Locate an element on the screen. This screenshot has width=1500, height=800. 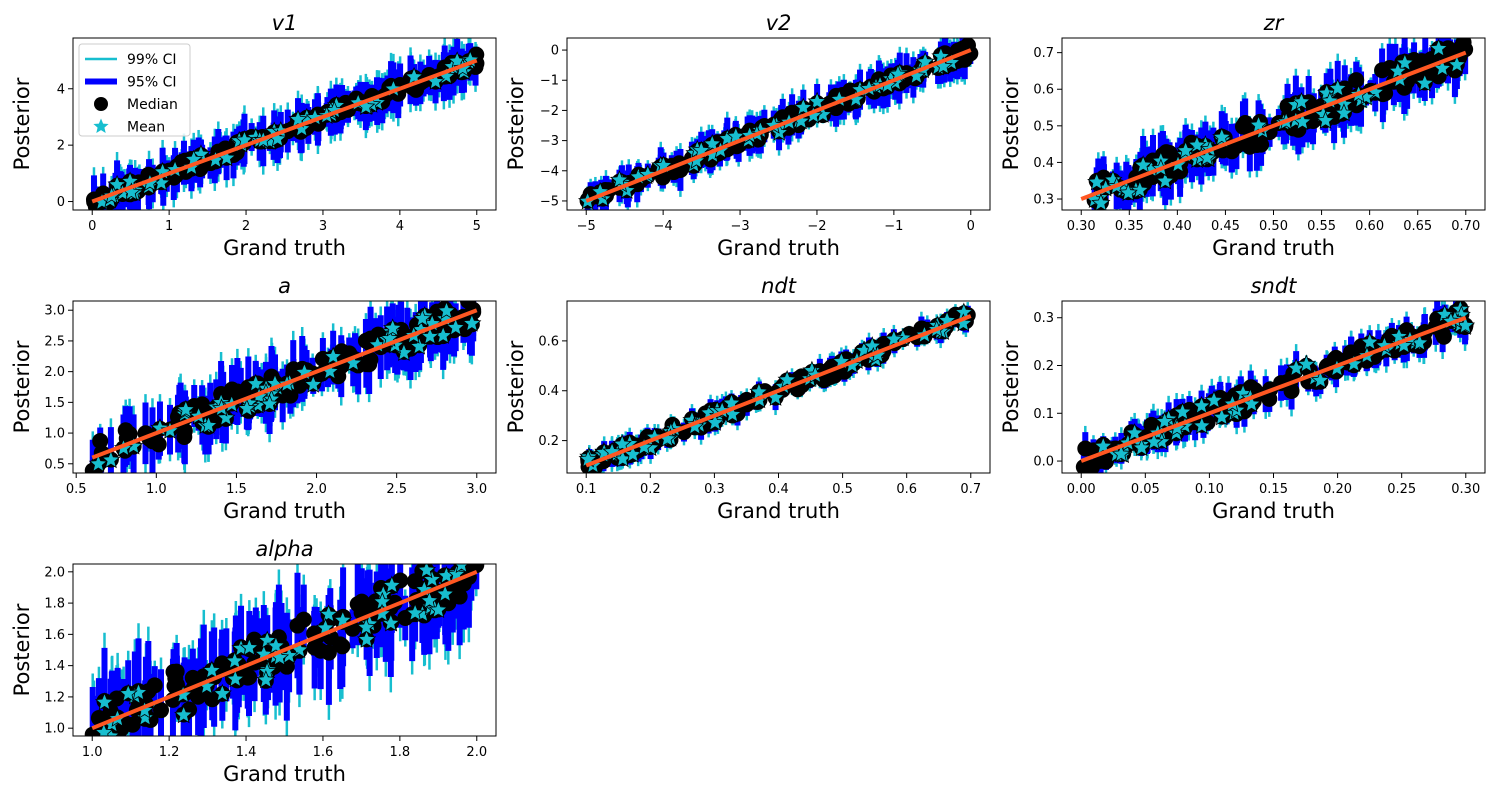
x-tick-label: 1.6 is located at coordinates (323, 752).